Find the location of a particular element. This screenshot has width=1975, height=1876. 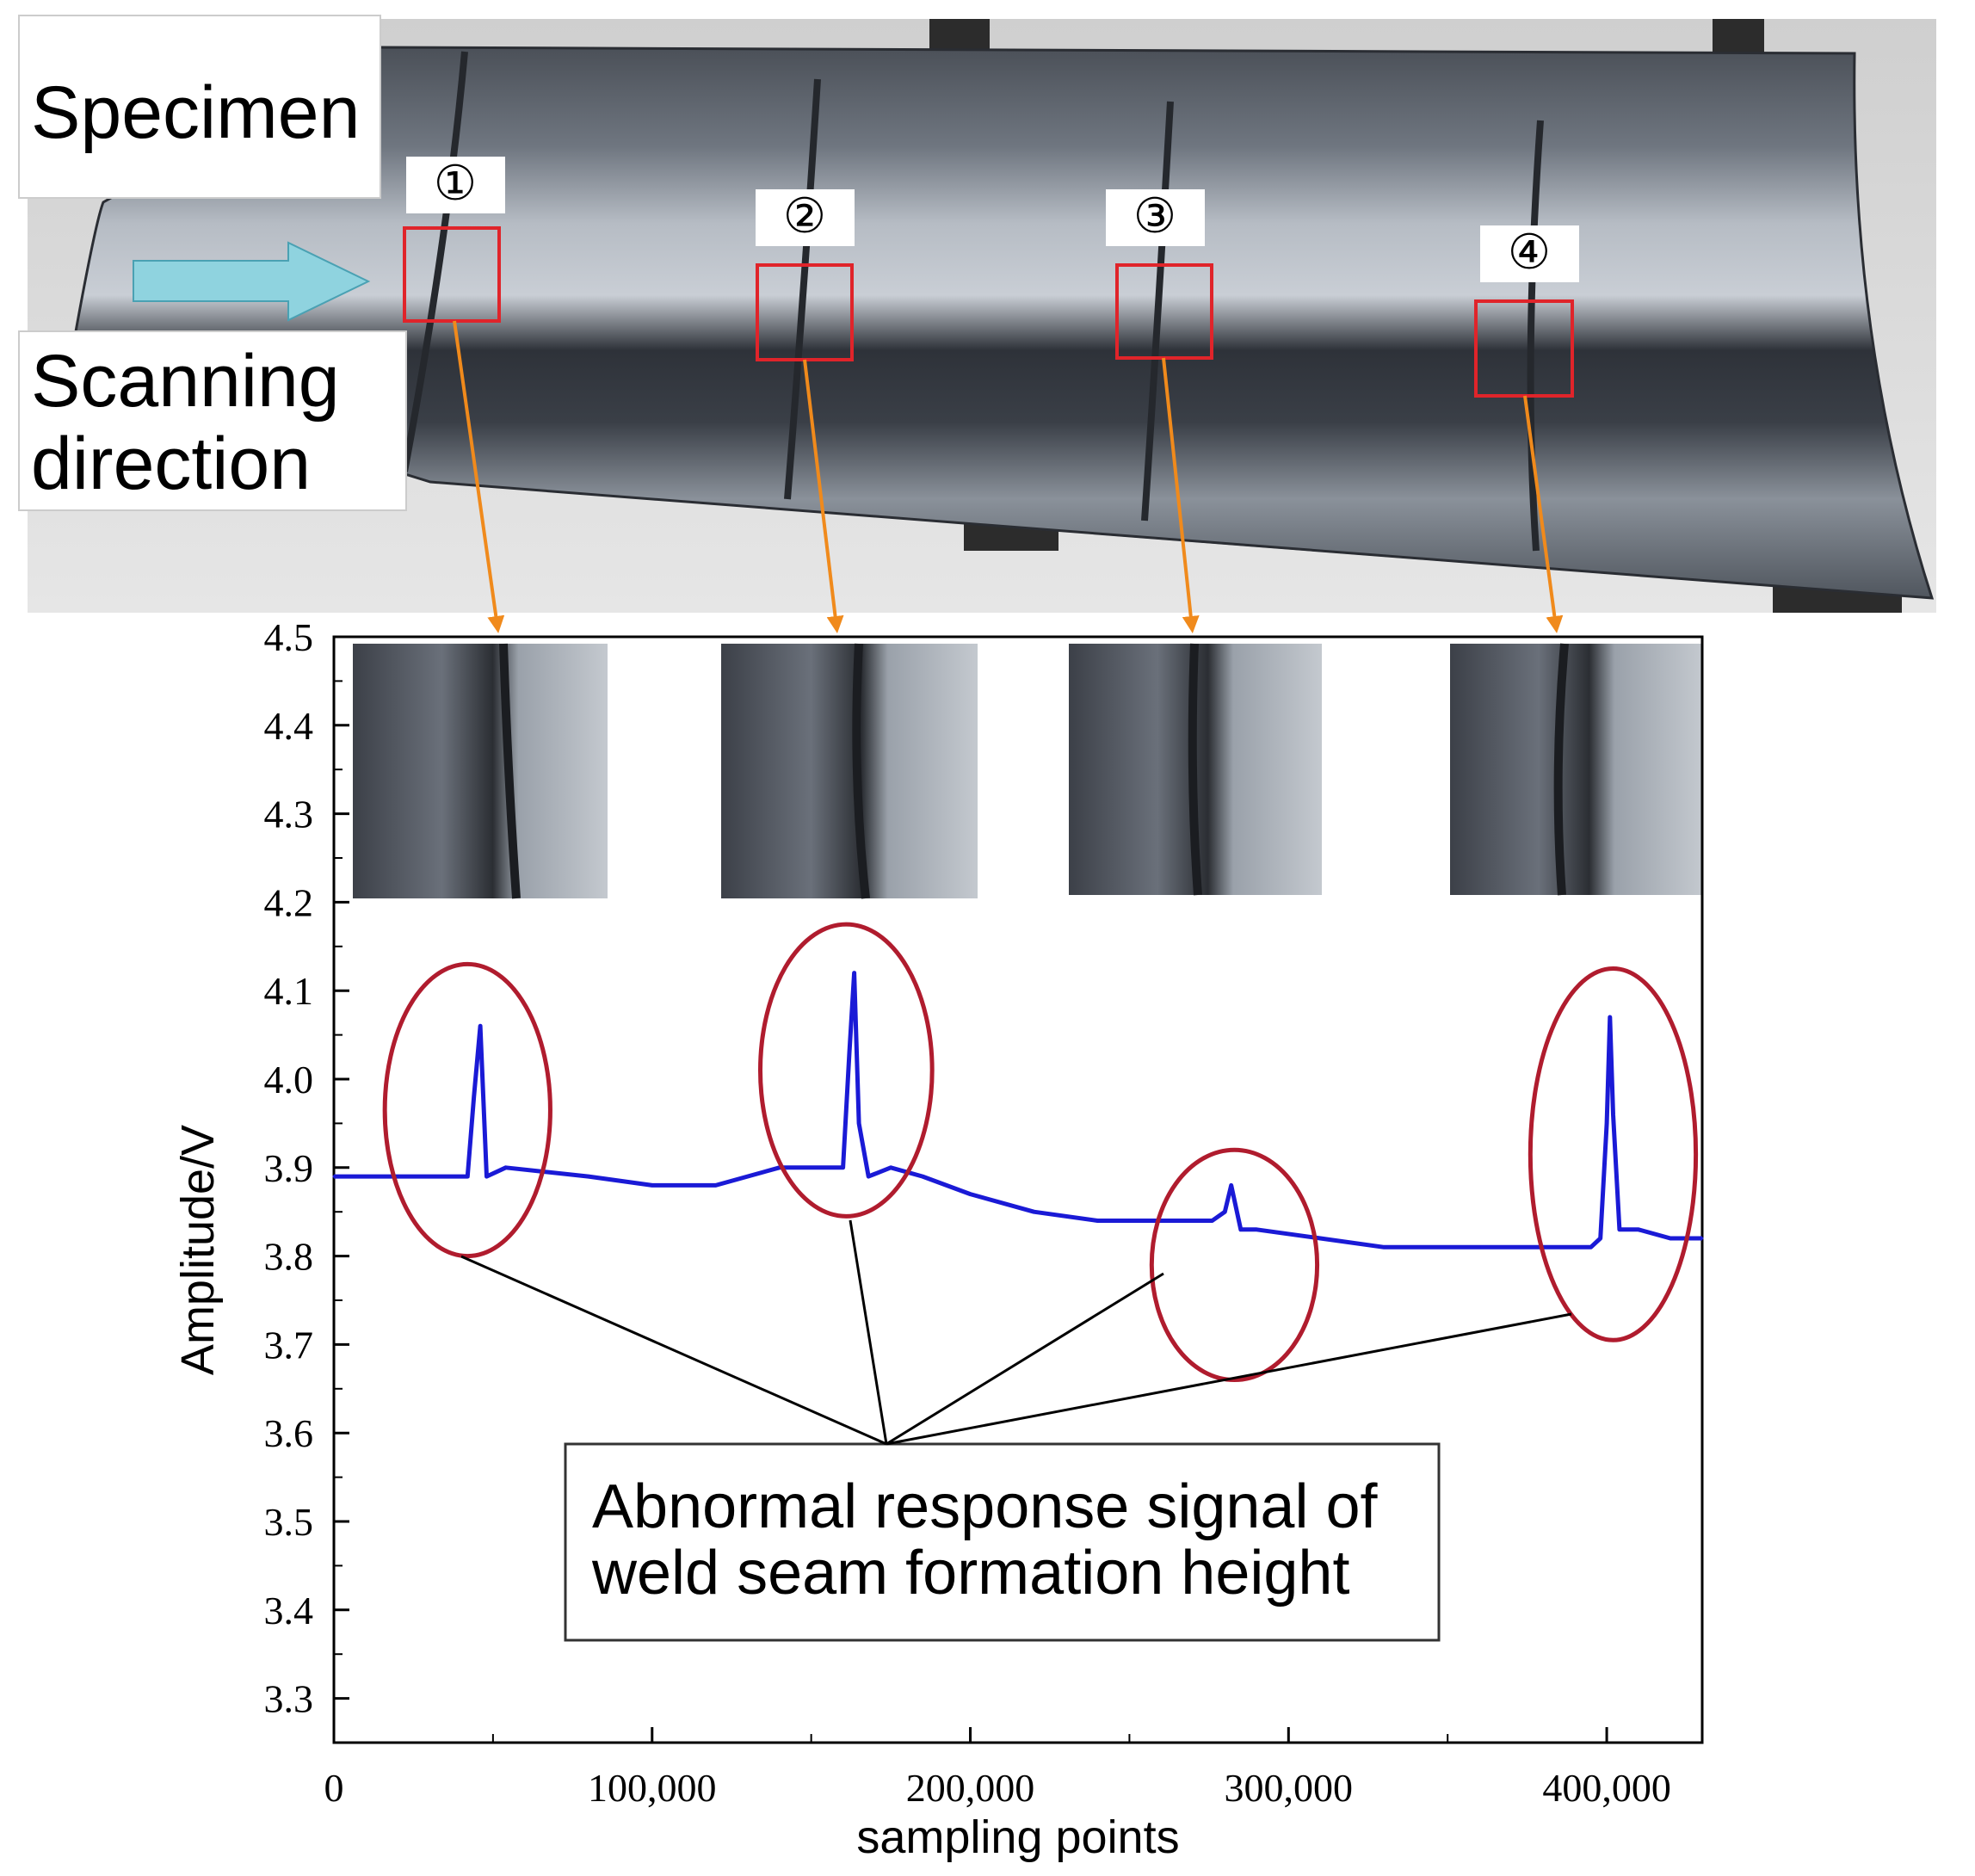

marker-4: ④ is located at coordinates (1529, 253).